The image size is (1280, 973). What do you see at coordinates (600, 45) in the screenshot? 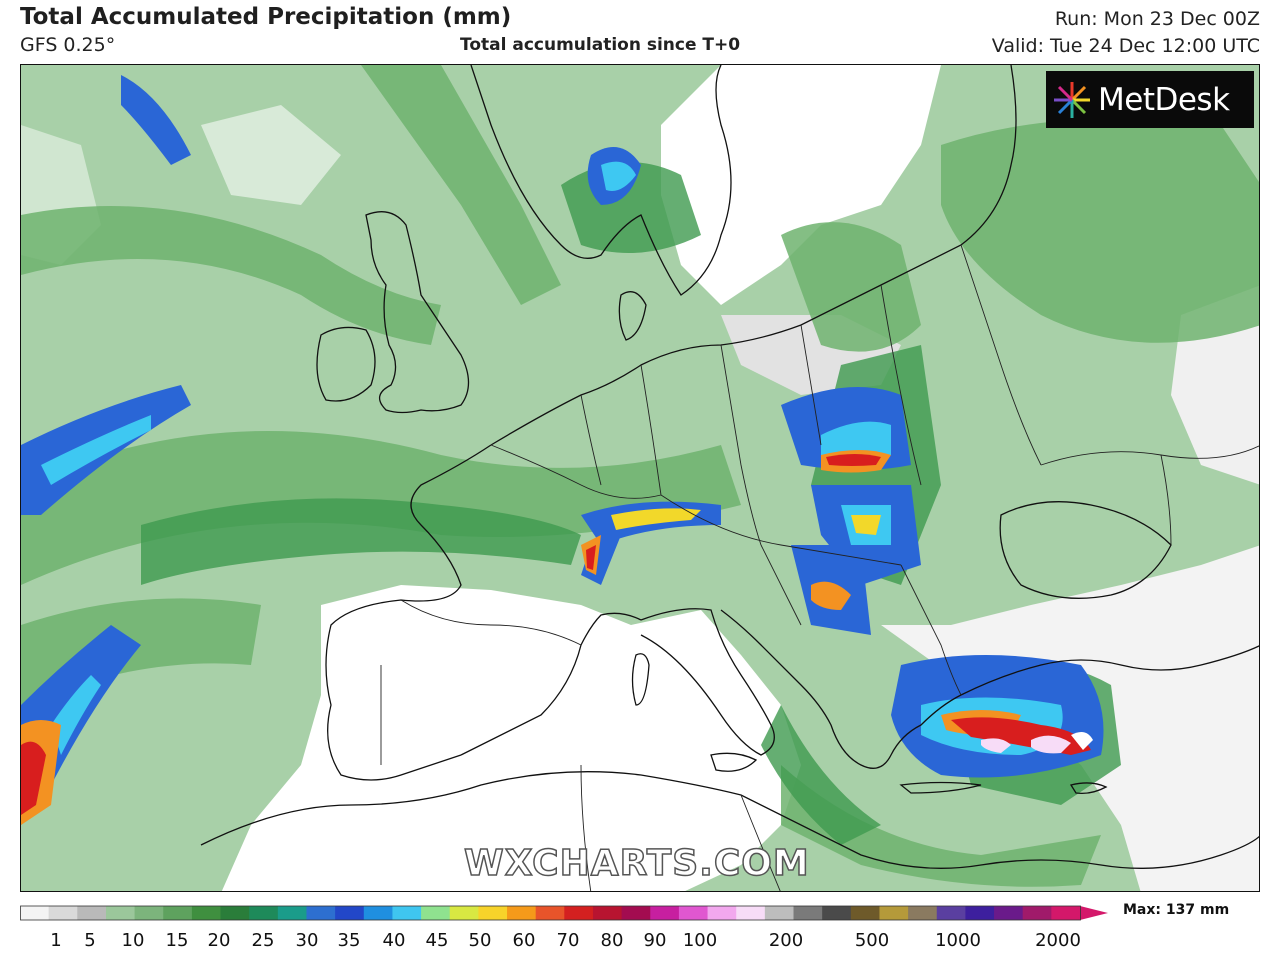
I see `chart-subtitle: Total accumulation since T+0` at bounding box center [600, 45].